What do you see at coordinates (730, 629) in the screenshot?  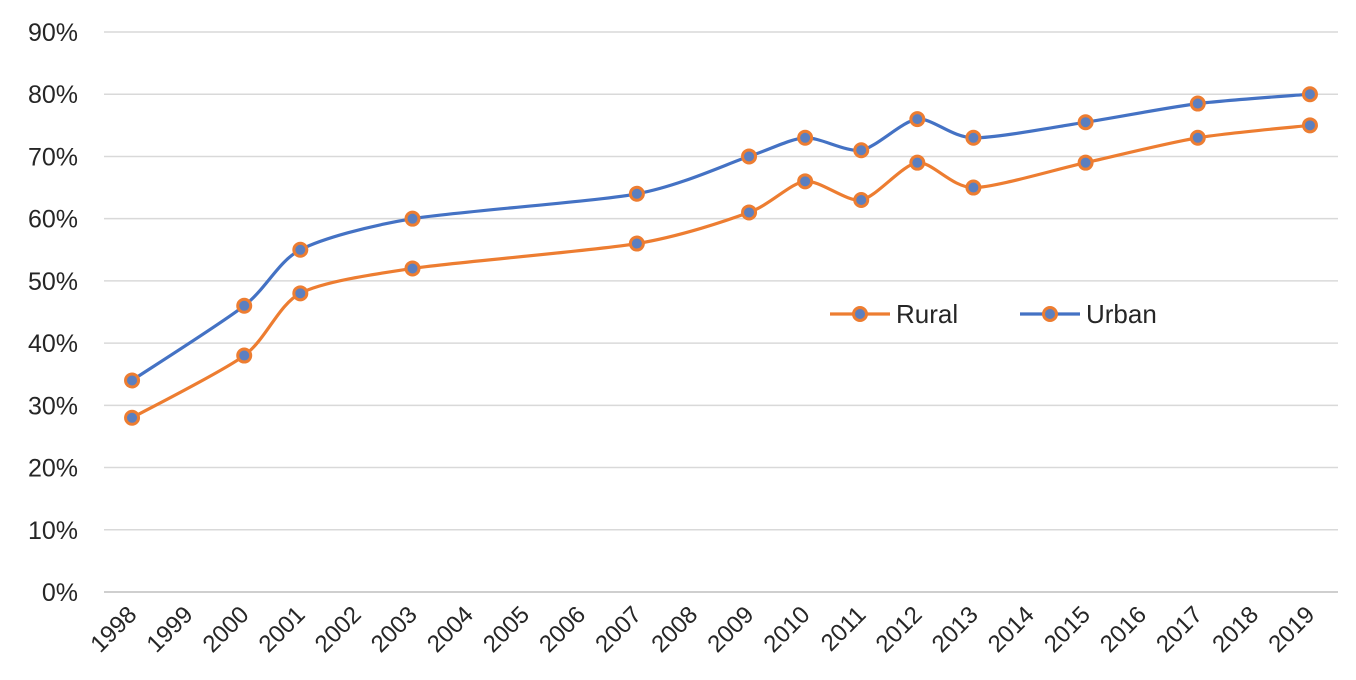 I see `x-tick-label: 2009` at bounding box center [730, 629].